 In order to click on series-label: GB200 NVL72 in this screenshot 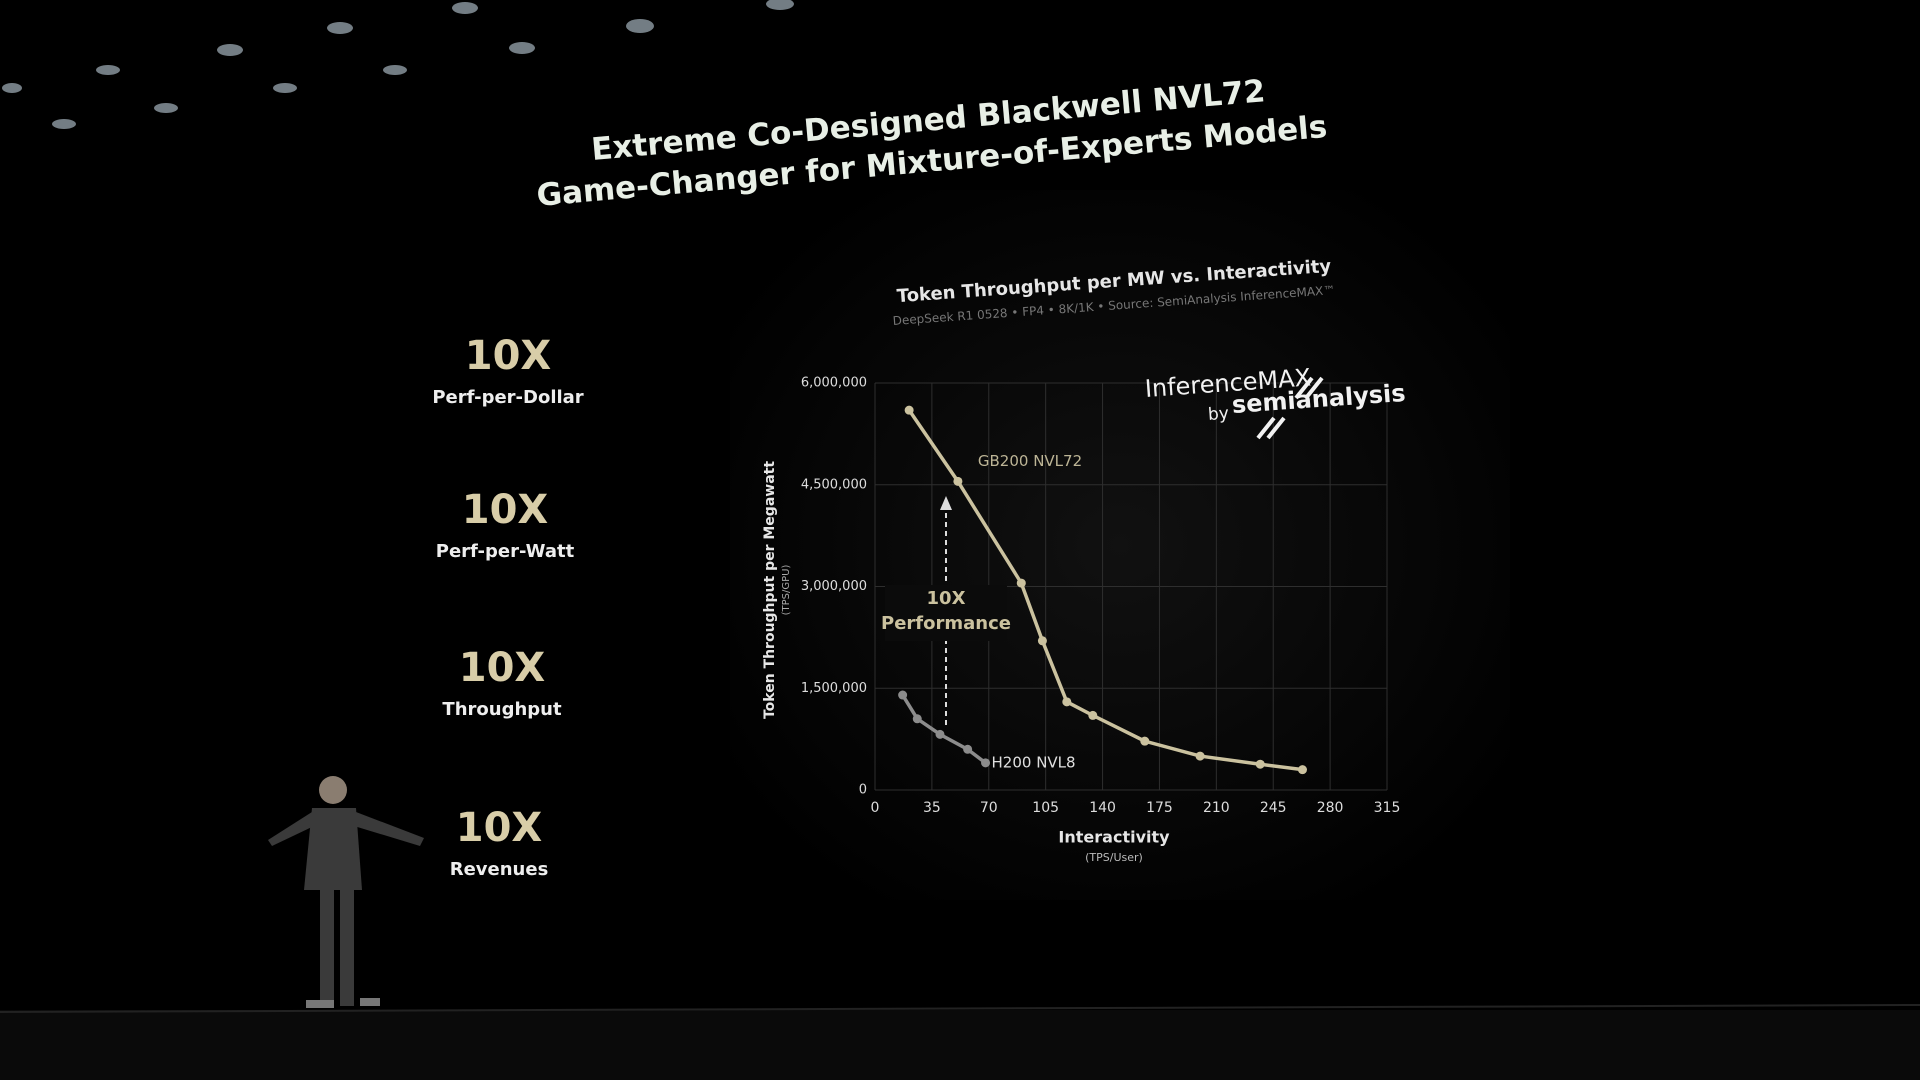, I will do `click(1030, 461)`.